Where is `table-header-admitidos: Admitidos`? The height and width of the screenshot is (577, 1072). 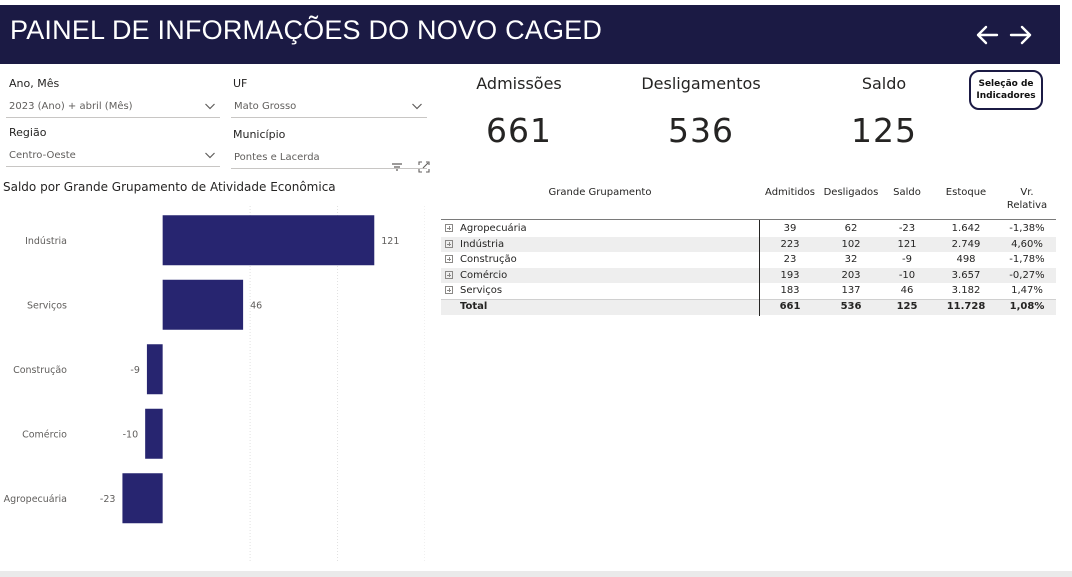 table-header-admitidos: Admitidos is located at coordinates (790, 192).